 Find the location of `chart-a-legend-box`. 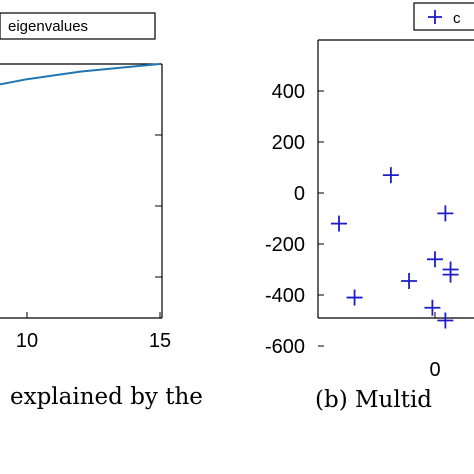

chart-a-legend-box is located at coordinates (78, 26).